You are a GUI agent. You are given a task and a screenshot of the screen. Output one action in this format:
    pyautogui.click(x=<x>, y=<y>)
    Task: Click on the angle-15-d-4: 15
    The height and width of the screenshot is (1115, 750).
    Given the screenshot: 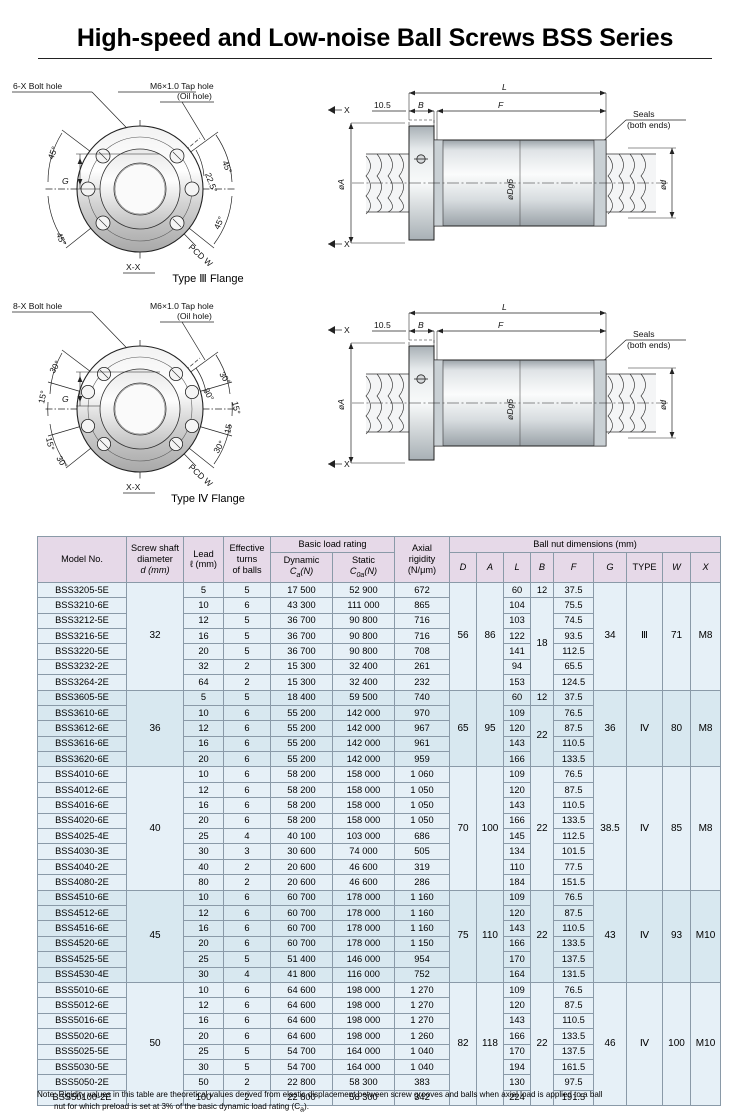 What is the action you would take?
    pyautogui.click(x=228, y=429)
    